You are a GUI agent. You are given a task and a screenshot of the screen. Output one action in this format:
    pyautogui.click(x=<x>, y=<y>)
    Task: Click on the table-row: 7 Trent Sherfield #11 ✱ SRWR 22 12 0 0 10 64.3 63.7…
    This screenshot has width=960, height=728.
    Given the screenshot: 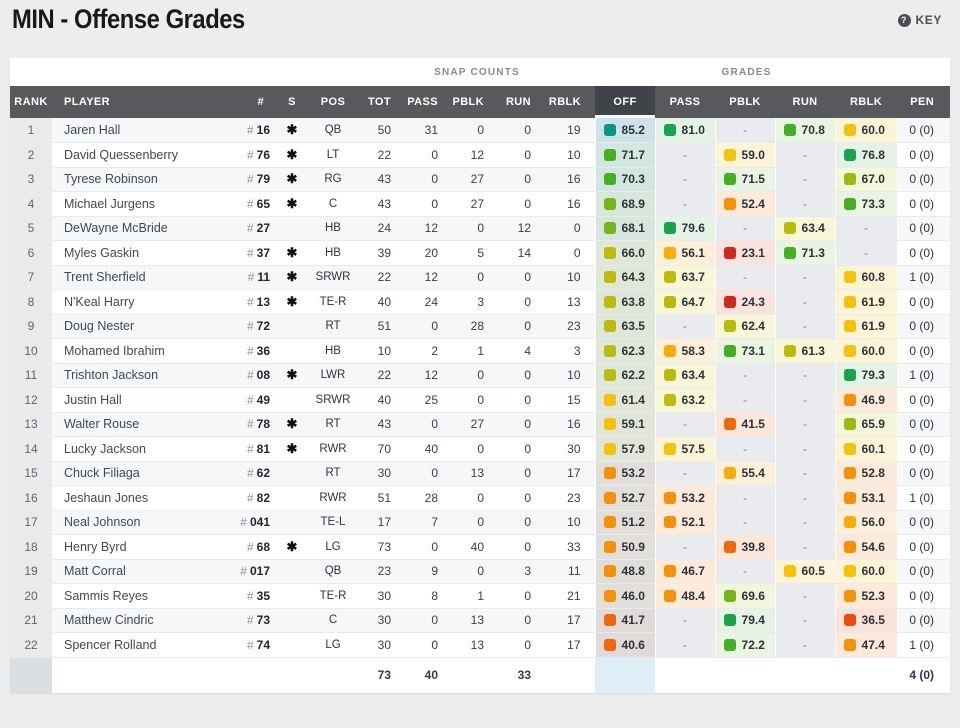 What is the action you would take?
    pyautogui.click(x=480, y=277)
    